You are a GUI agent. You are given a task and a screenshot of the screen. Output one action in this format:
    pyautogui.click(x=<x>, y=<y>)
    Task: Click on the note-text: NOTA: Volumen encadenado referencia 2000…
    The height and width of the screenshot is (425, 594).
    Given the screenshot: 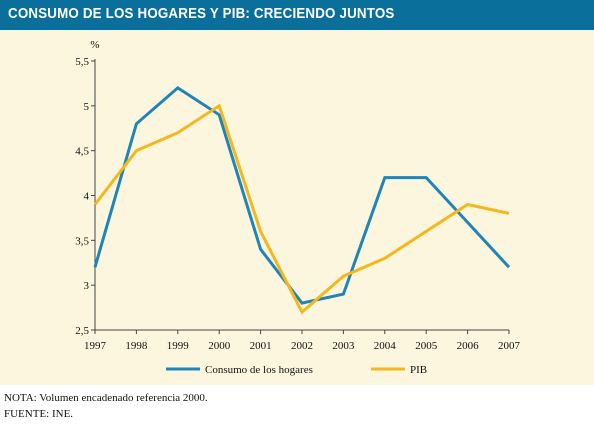 What is the action you would take?
    pyautogui.click(x=106, y=398)
    